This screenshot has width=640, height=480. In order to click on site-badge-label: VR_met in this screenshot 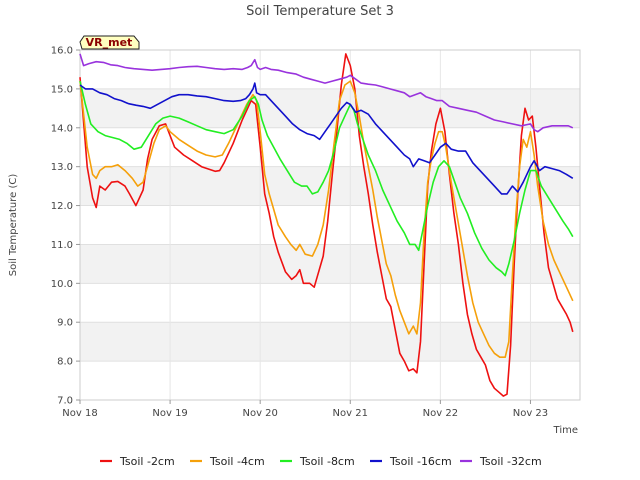, I will do `click(109, 42)`.